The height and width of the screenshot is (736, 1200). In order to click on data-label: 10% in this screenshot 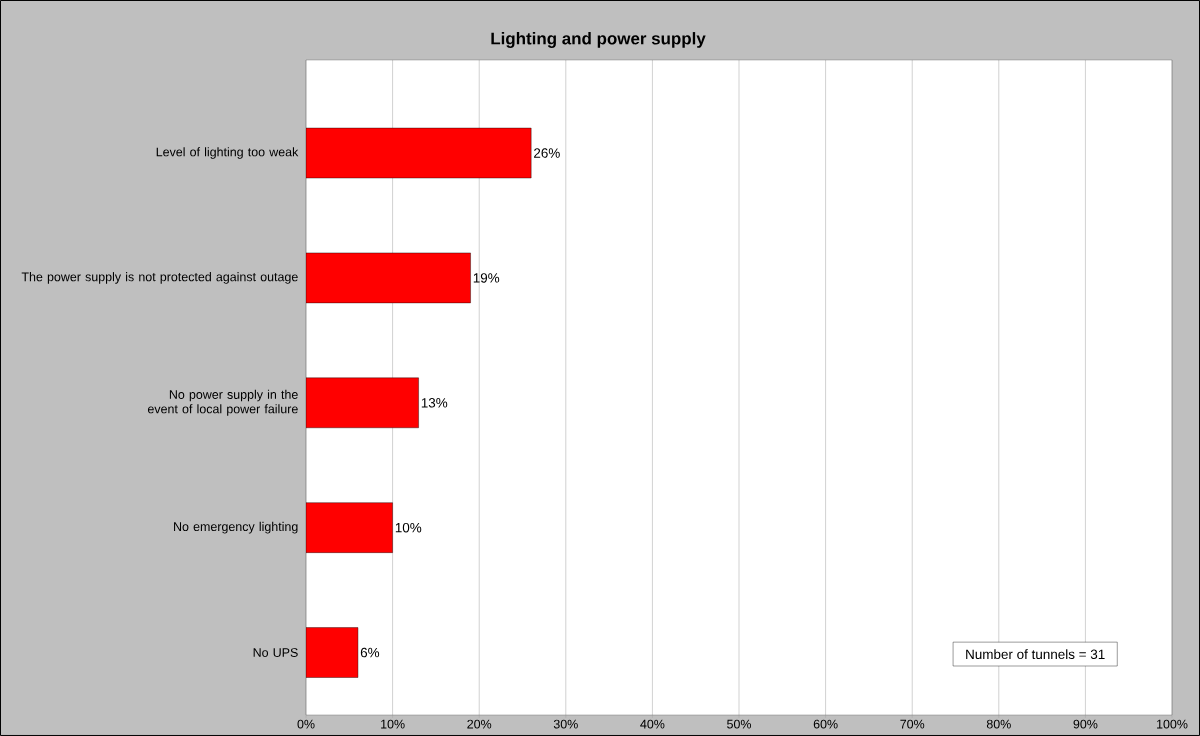, I will do `click(408, 527)`.